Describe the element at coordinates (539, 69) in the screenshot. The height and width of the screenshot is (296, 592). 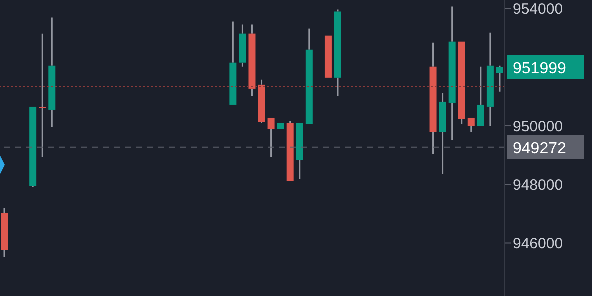
I see `text: 951999` at that location.